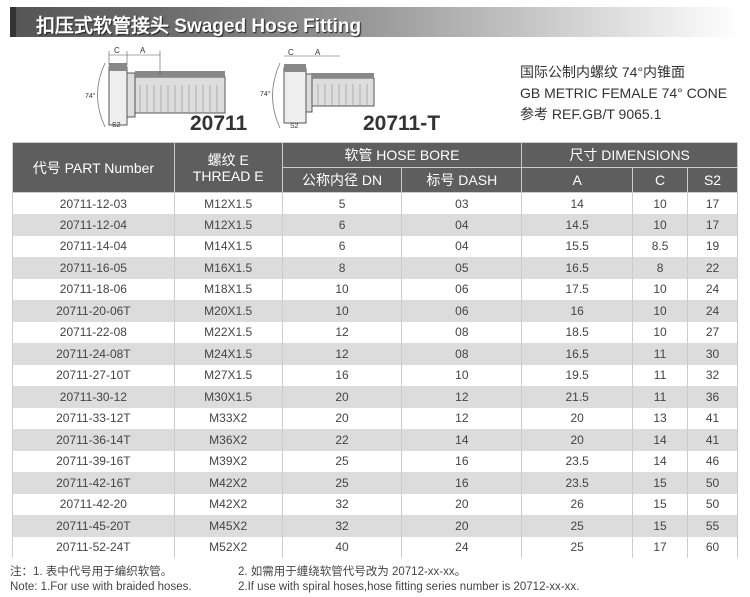 This screenshot has width=750, height=597. I want to click on cell-thread: M12X1.5, so click(228, 225).